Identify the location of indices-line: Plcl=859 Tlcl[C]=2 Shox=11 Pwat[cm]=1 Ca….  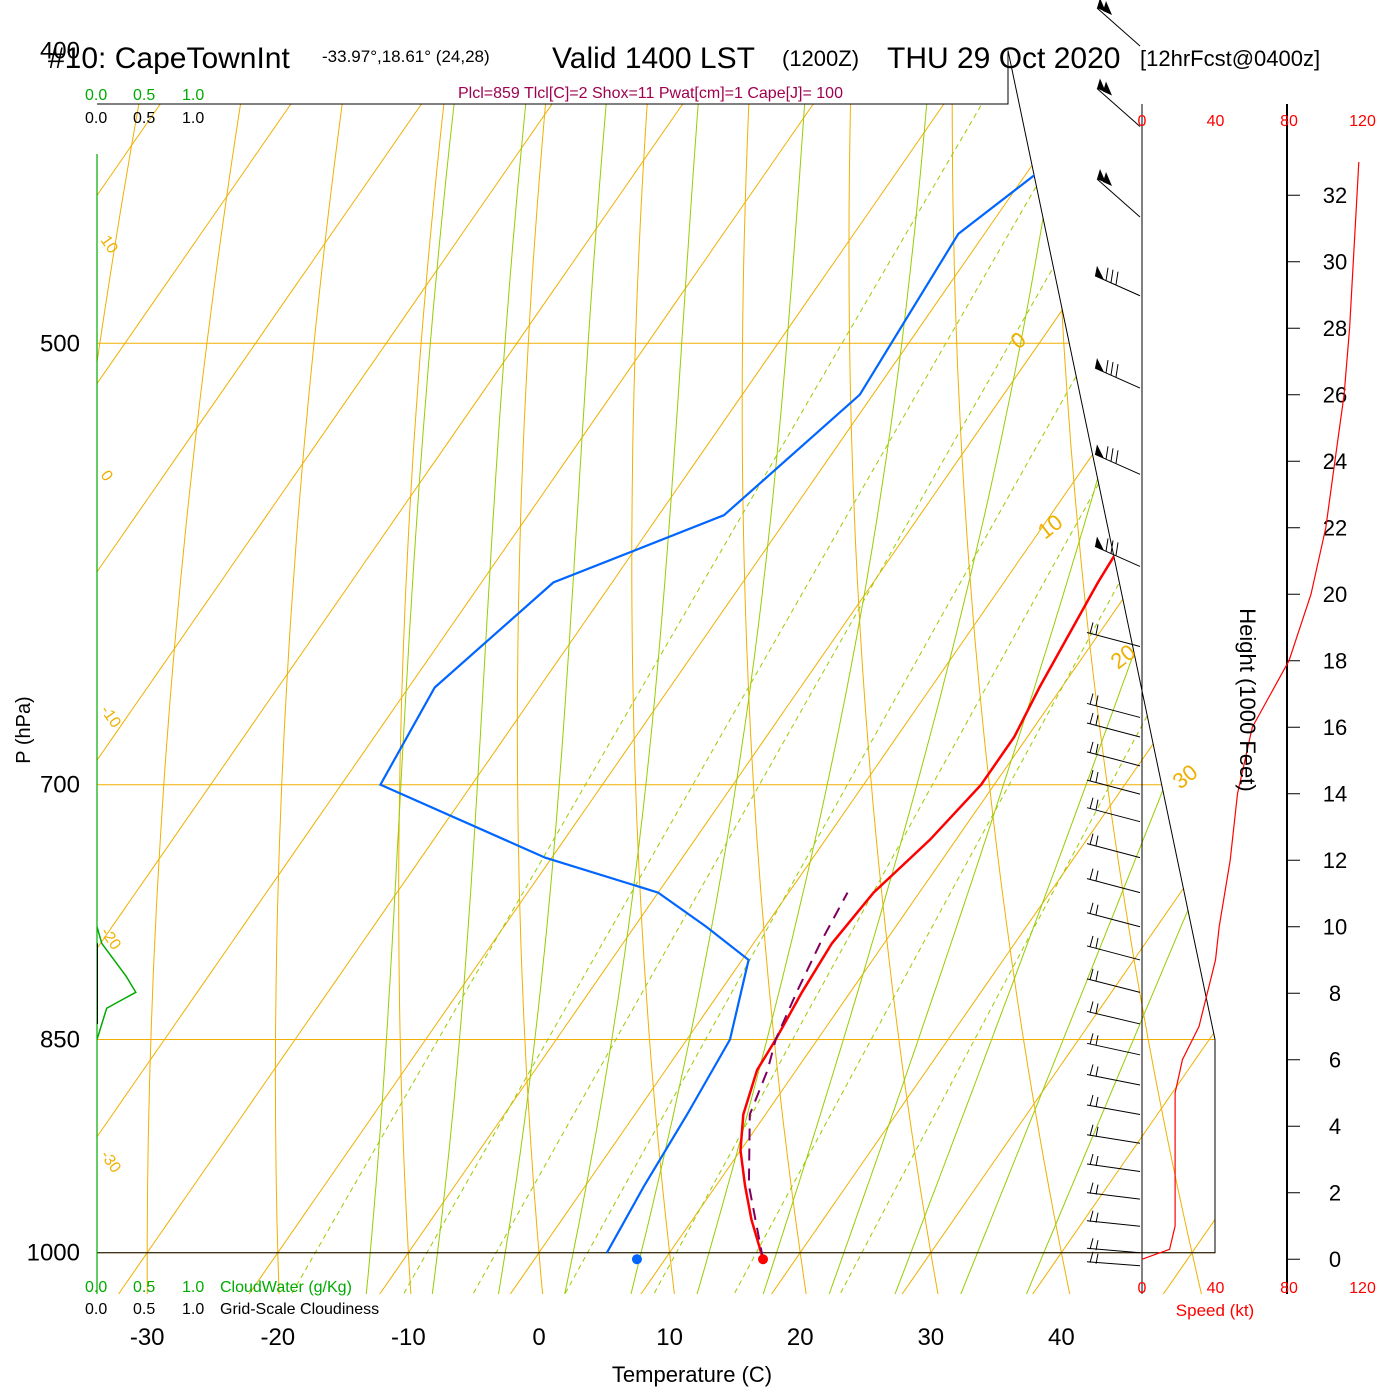
(650, 93).